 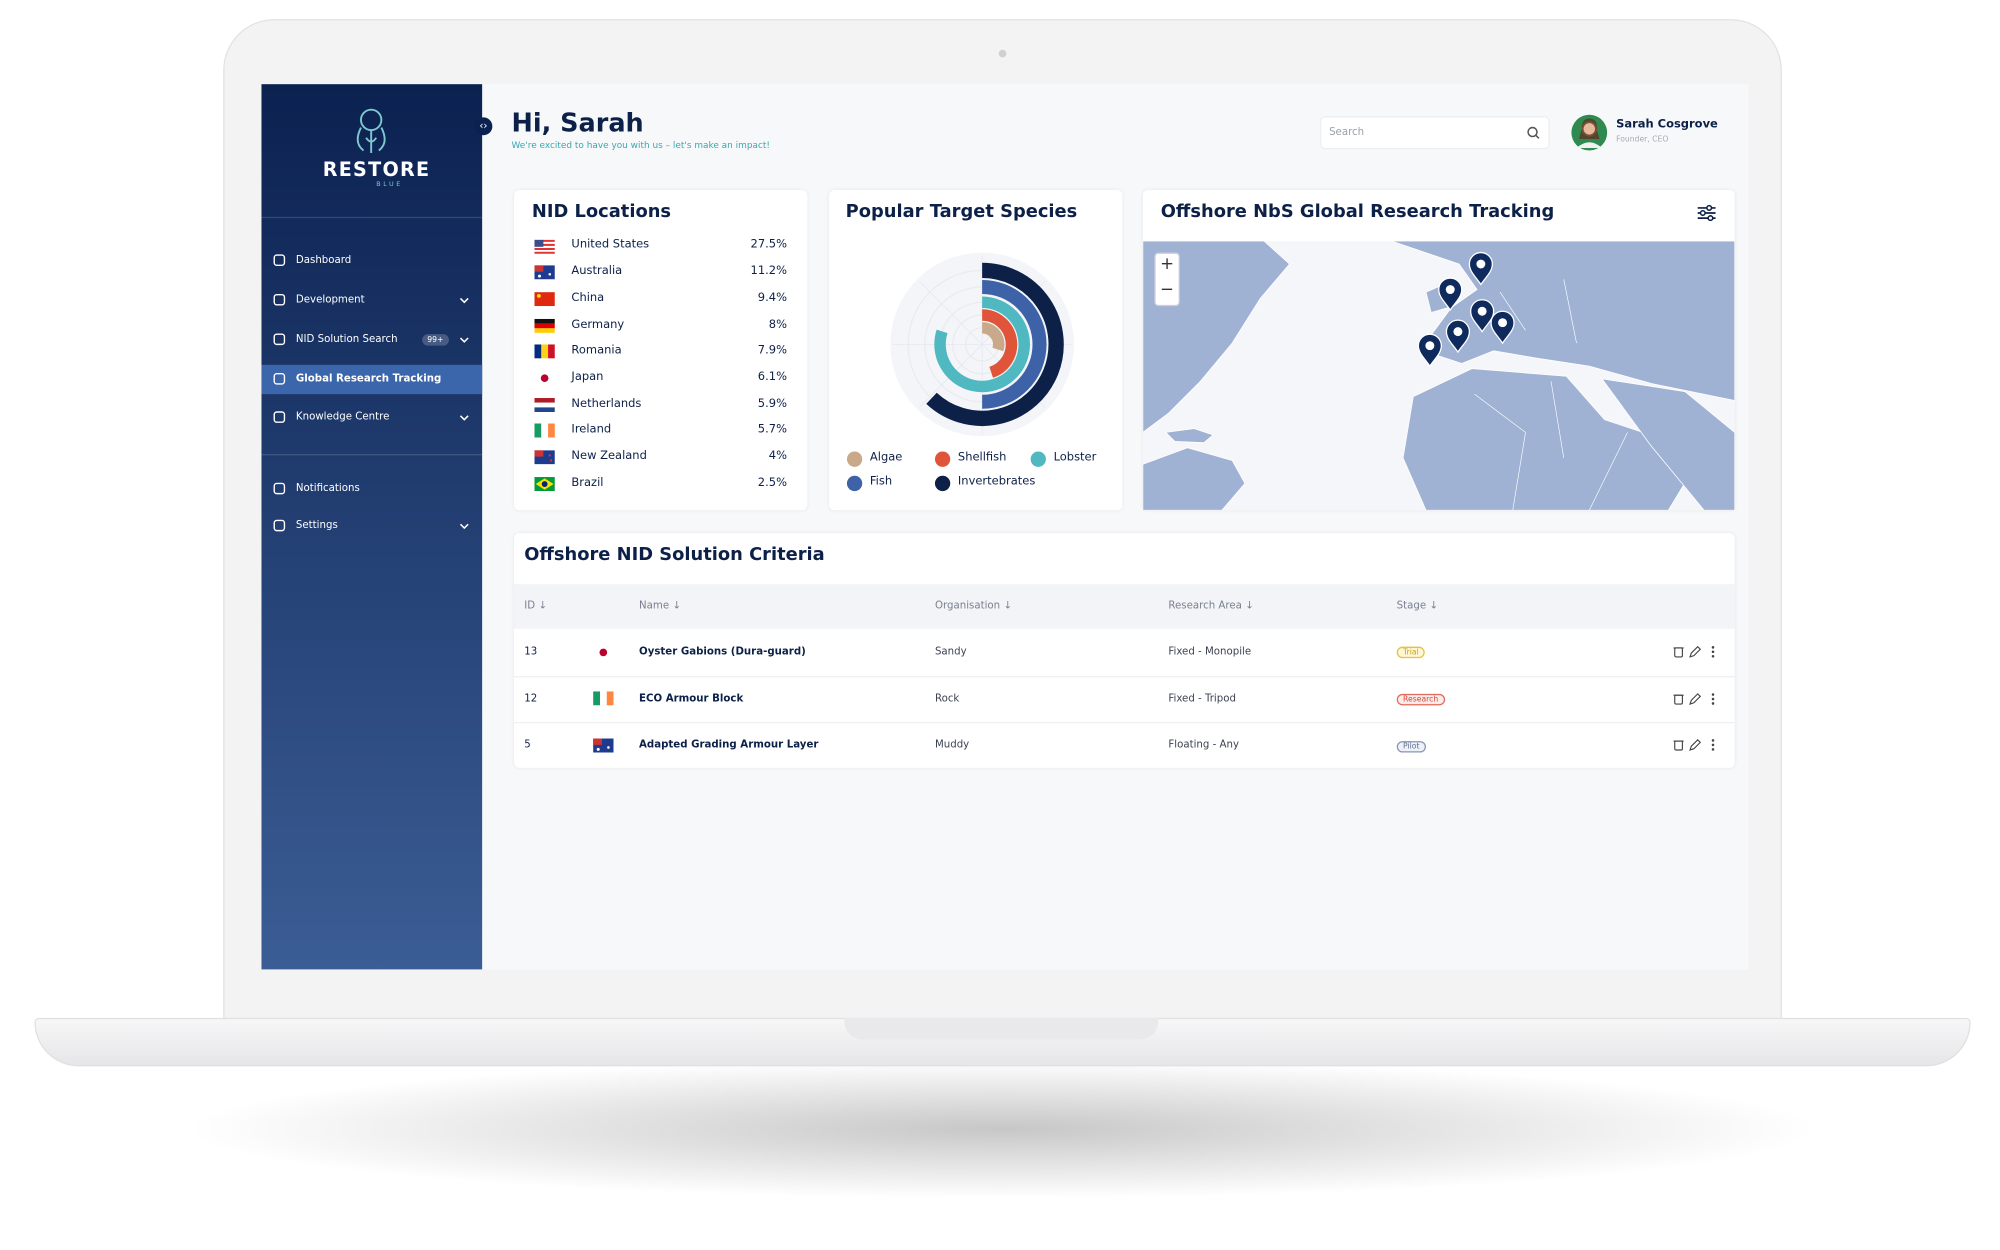 What do you see at coordinates (1167, 265) in the screenshot?
I see `zoom-in: +` at bounding box center [1167, 265].